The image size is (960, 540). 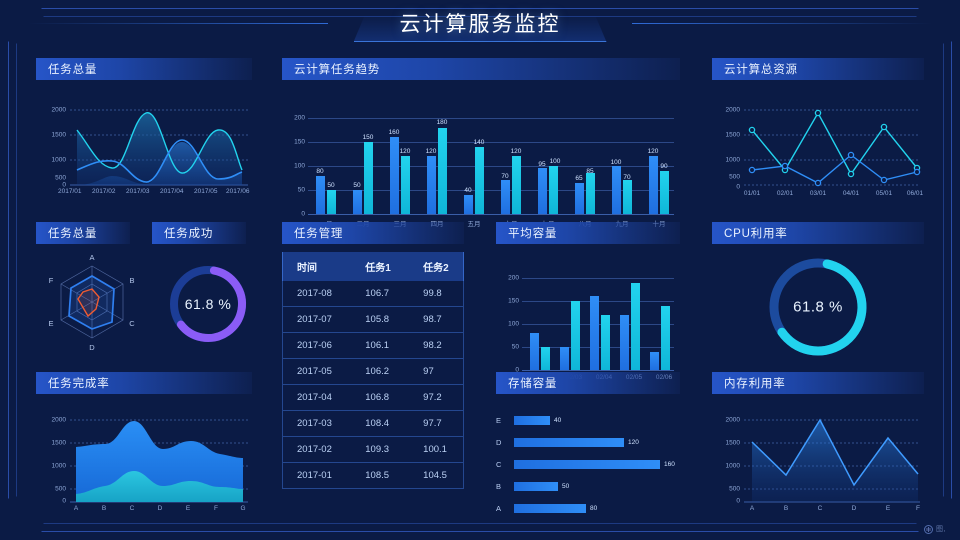 What do you see at coordinates (188, 508) in the screenshot?
I see `x-tick-4: E` at bounding box center [188, 508].